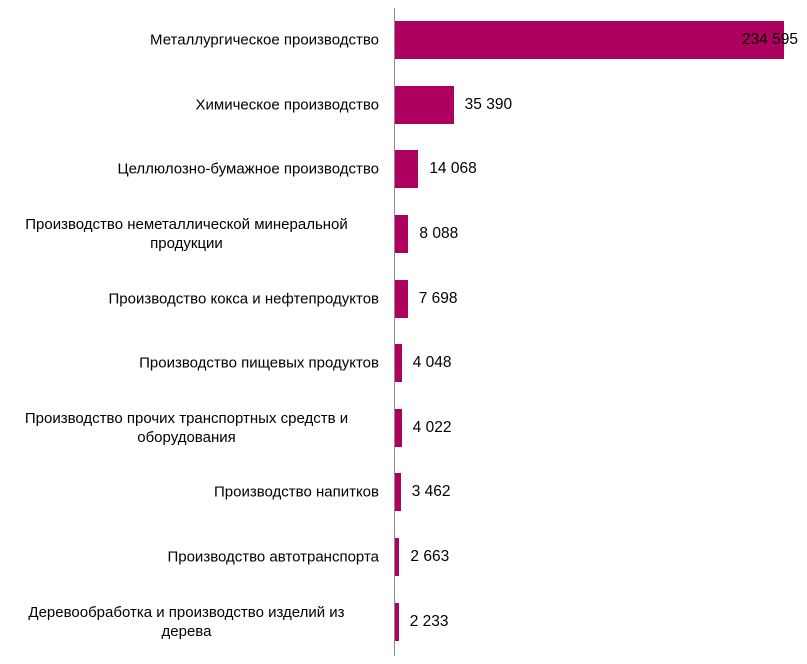  What do you see at coordinates (403, 492) in the screenshot?
I see `bar-row: Производство напитков 3 462` at bounding box center [403, 492].